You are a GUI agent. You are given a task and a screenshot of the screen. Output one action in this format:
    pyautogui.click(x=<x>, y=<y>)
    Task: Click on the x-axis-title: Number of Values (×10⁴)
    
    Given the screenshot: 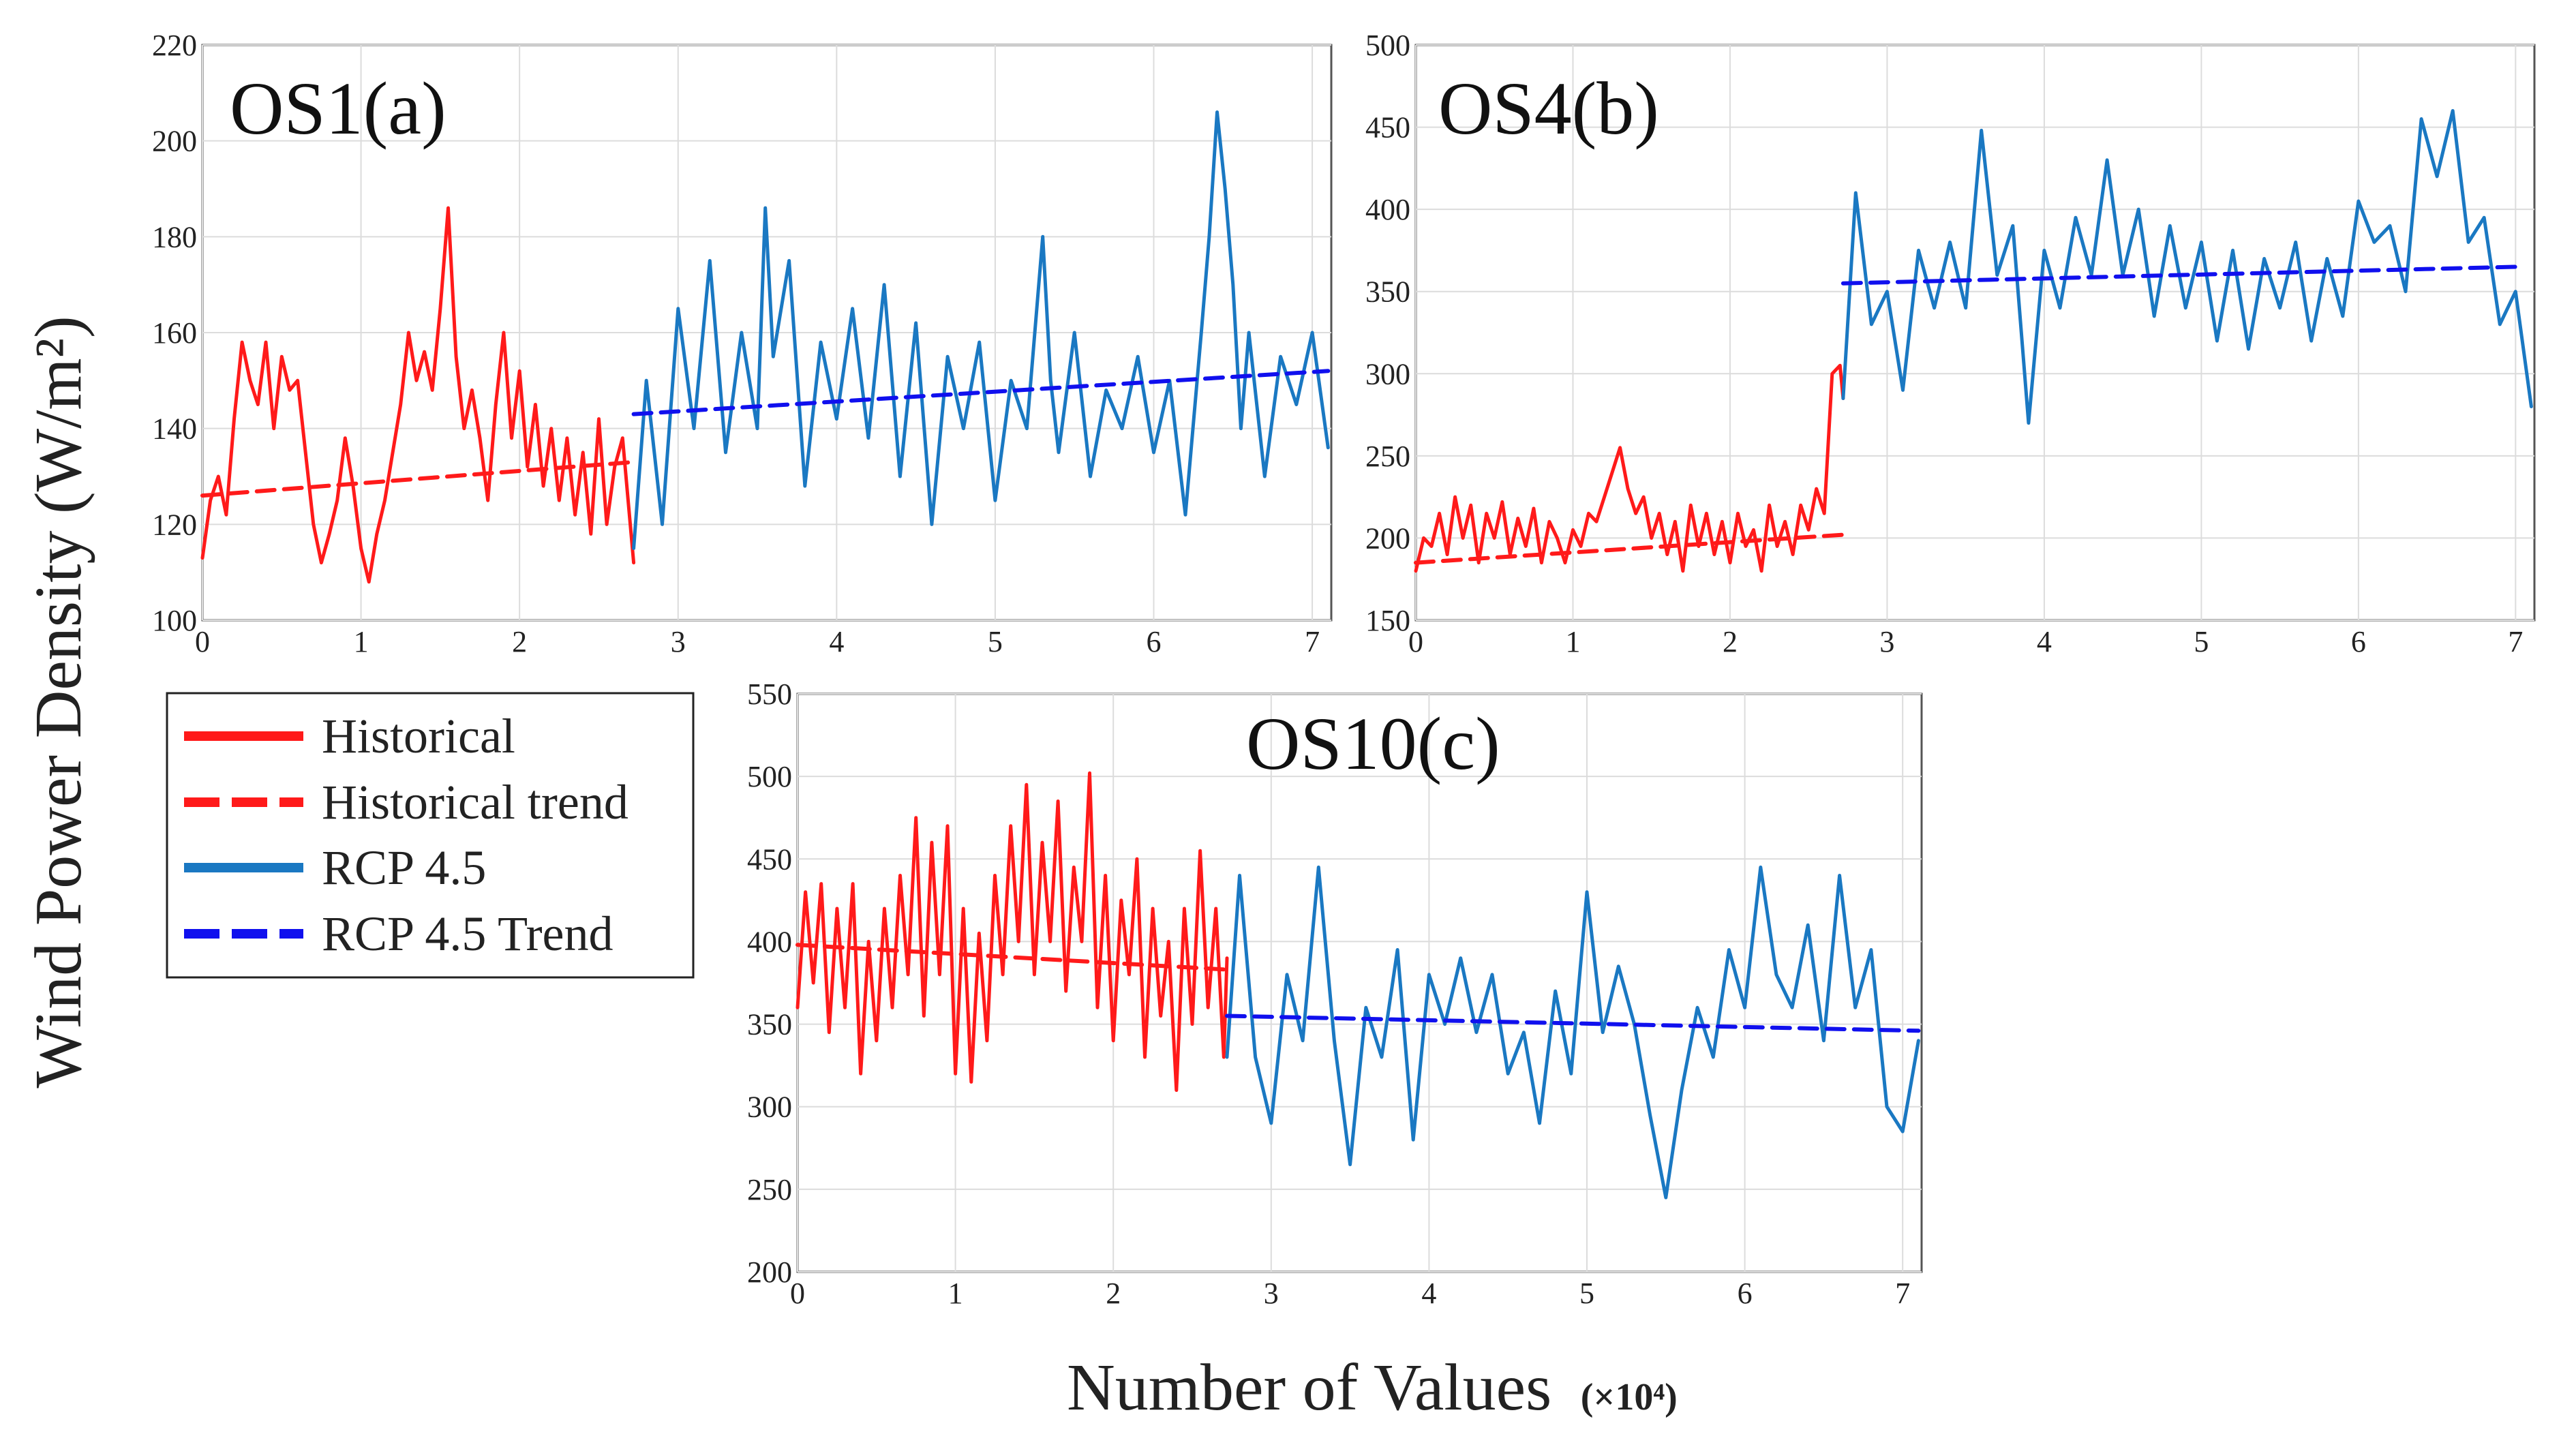 What is the action you would take?
    pyautogui.click(x=1372, y=1388)
    